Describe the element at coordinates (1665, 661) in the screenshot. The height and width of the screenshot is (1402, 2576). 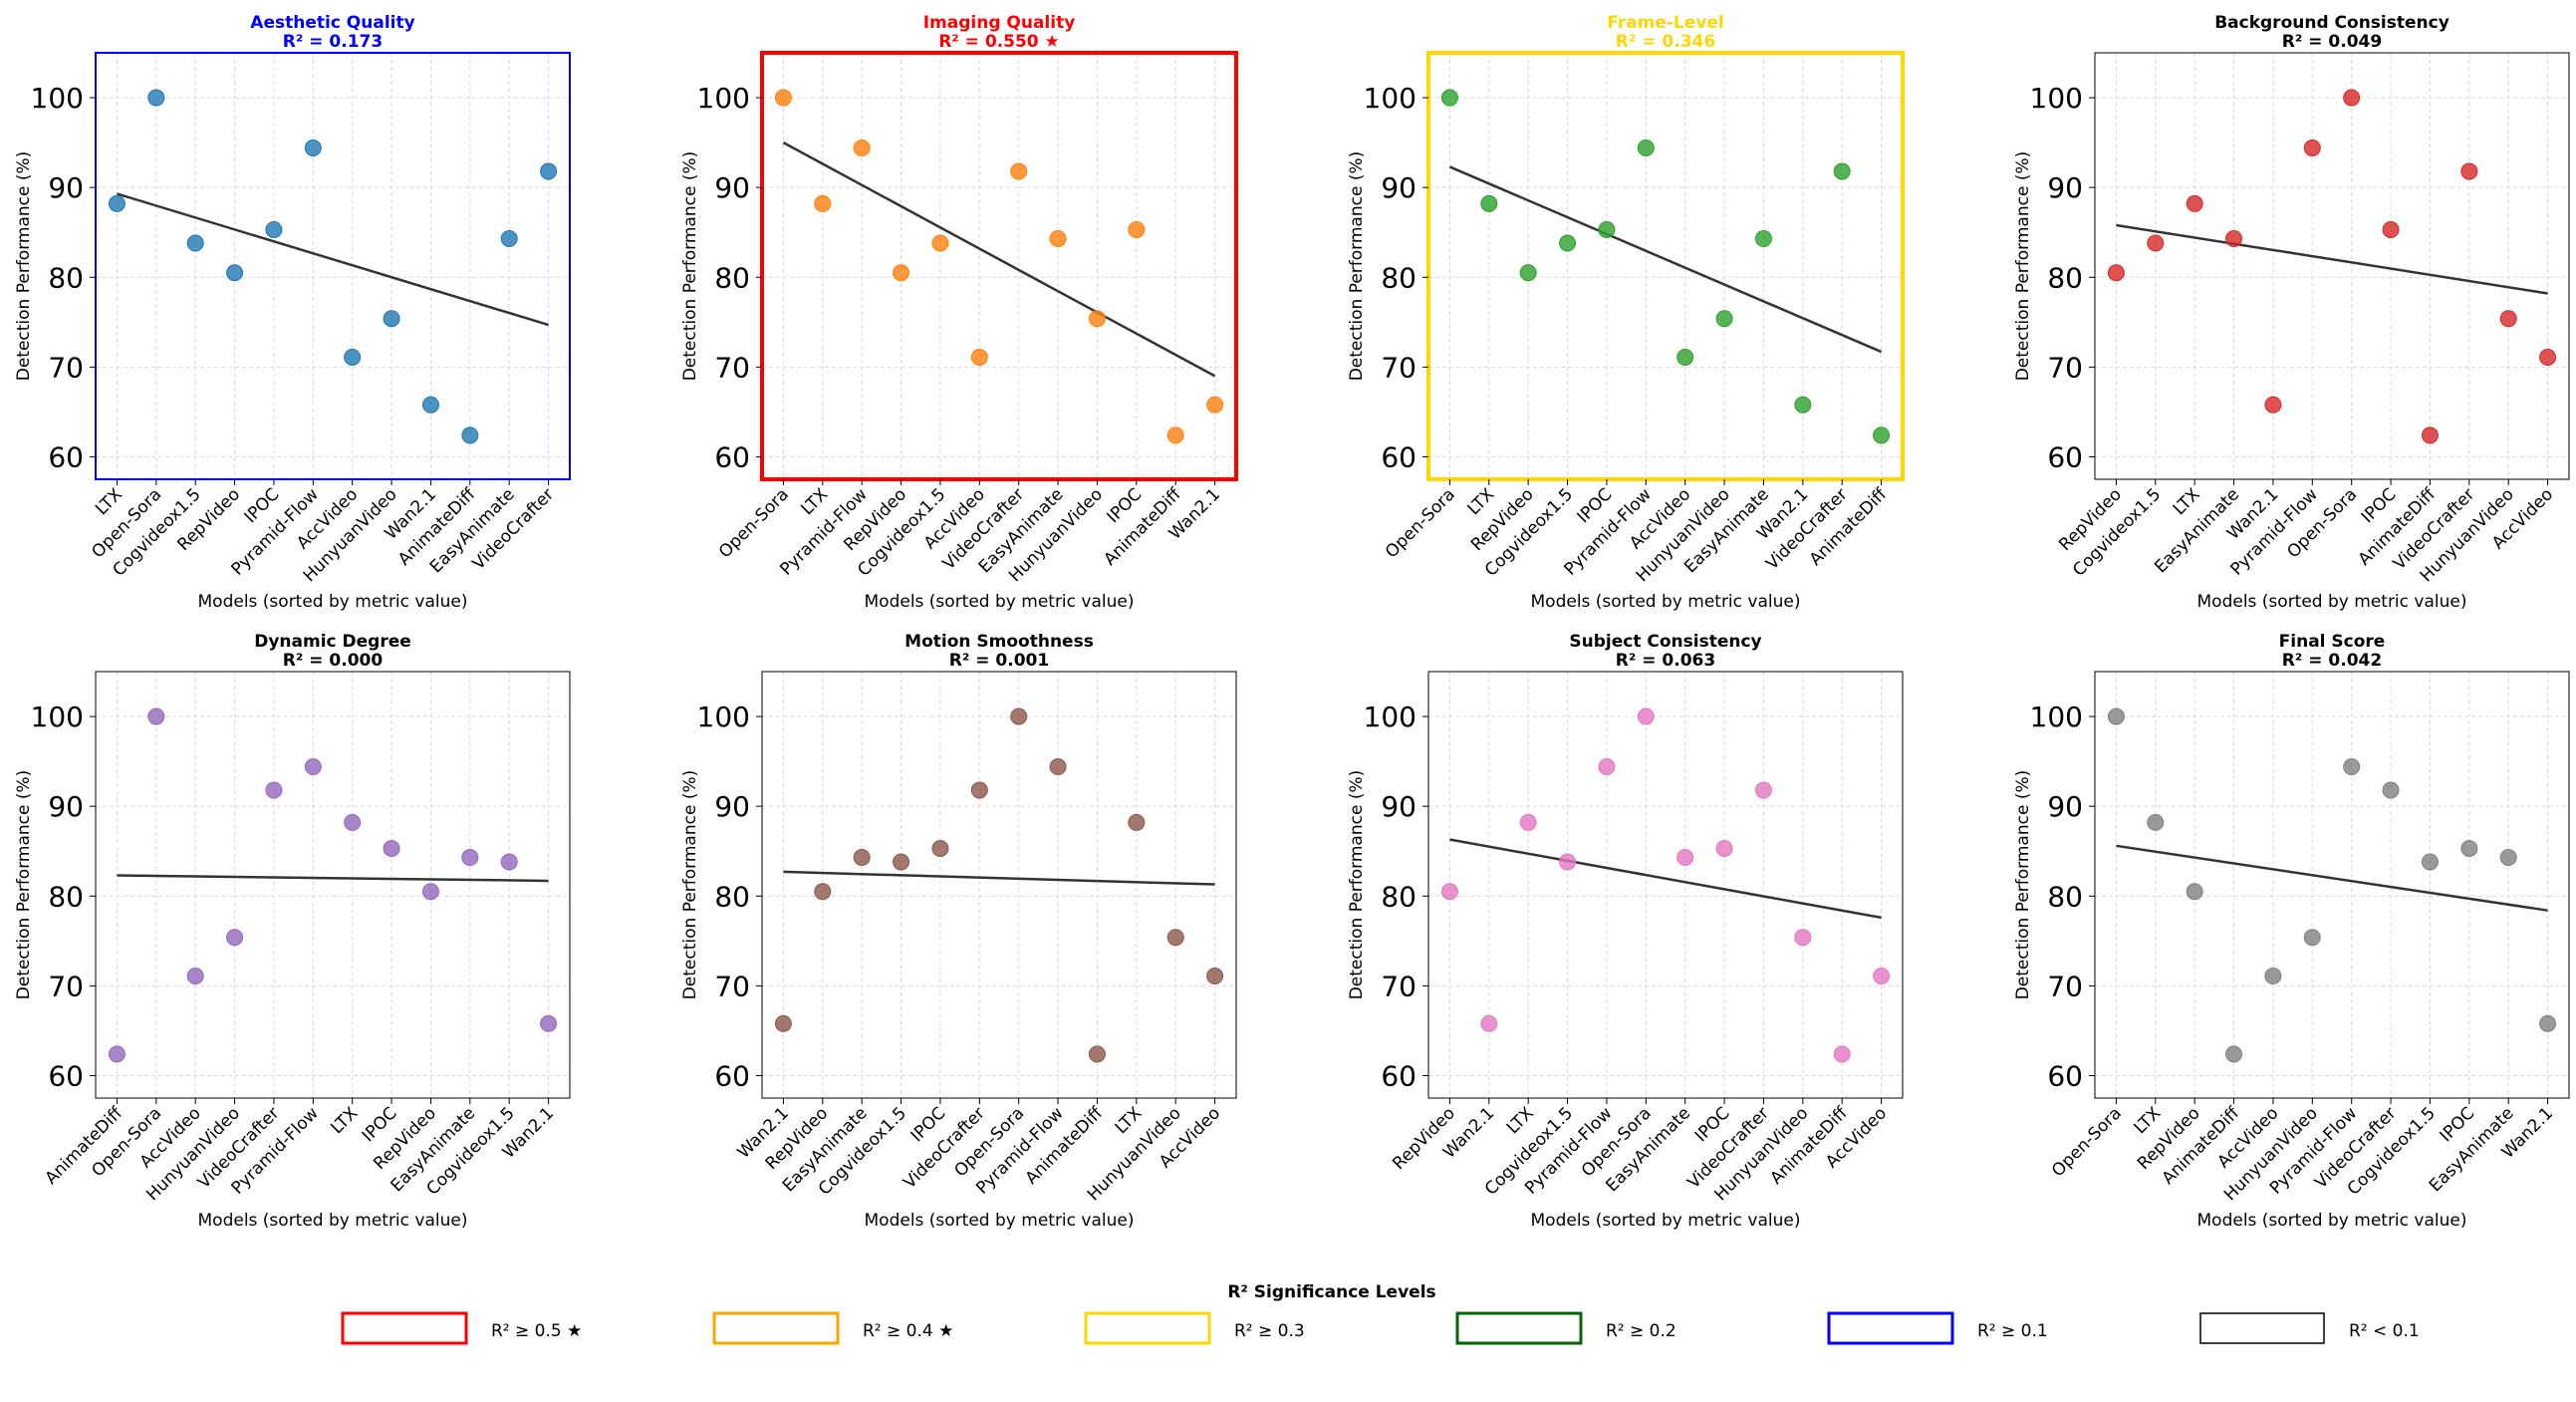
I see `r2-label: R² = 0.063` at that location.